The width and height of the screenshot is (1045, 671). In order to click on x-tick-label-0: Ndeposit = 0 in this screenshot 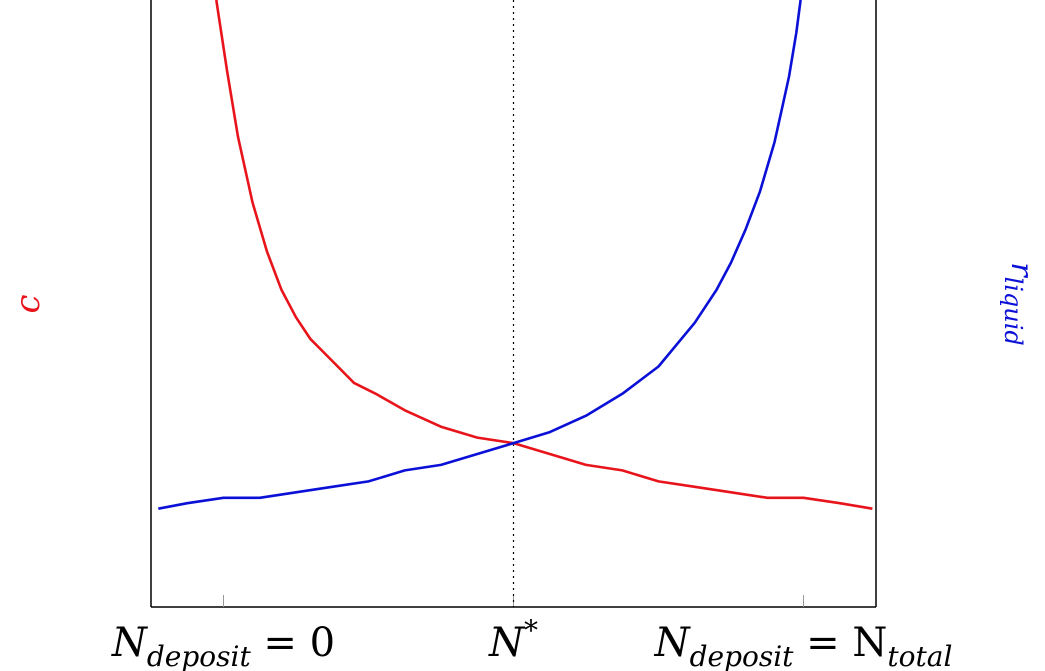, I will do `click(223, 645)`.